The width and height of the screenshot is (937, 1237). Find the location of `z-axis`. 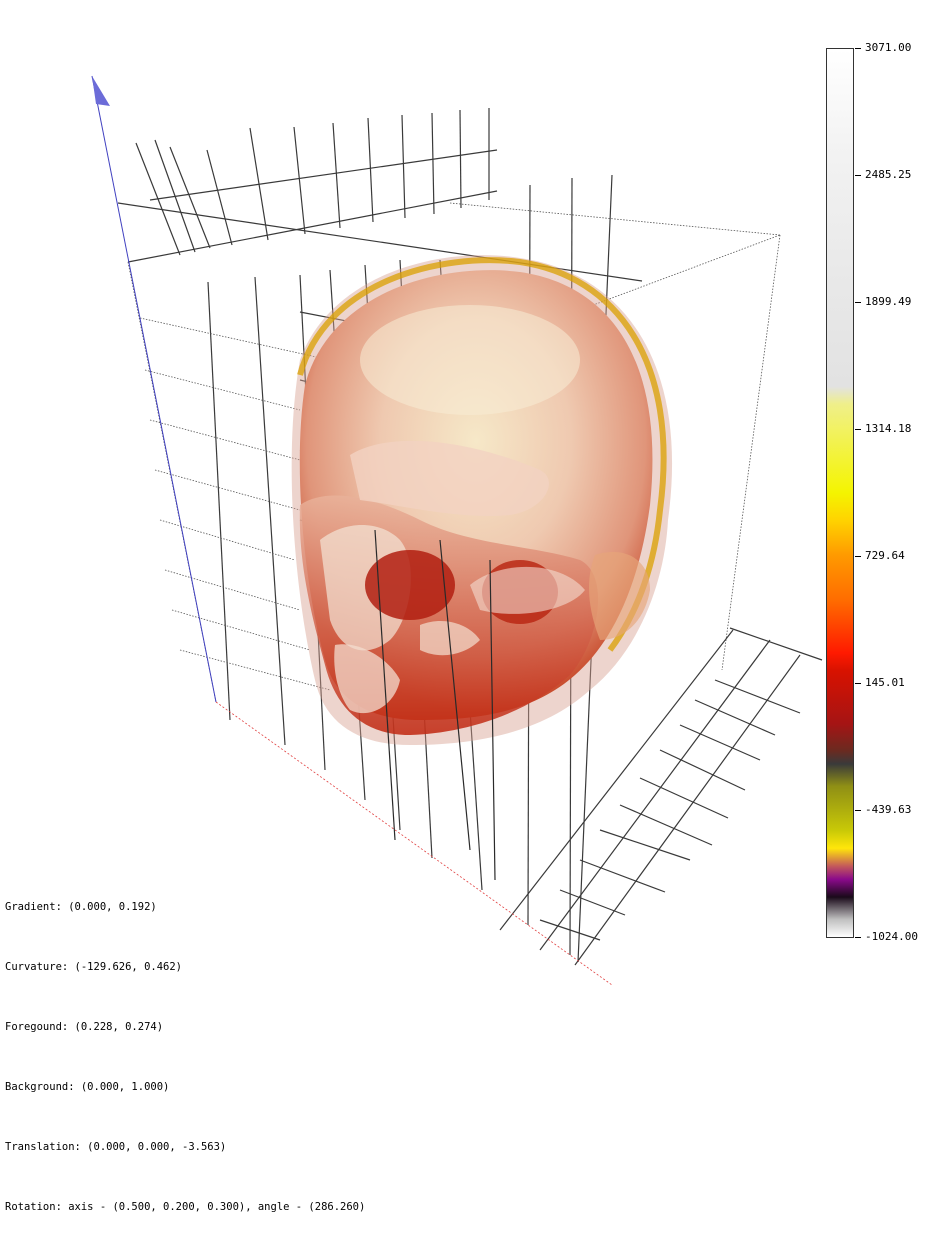

z-axis is located at coordinates (154, 389).